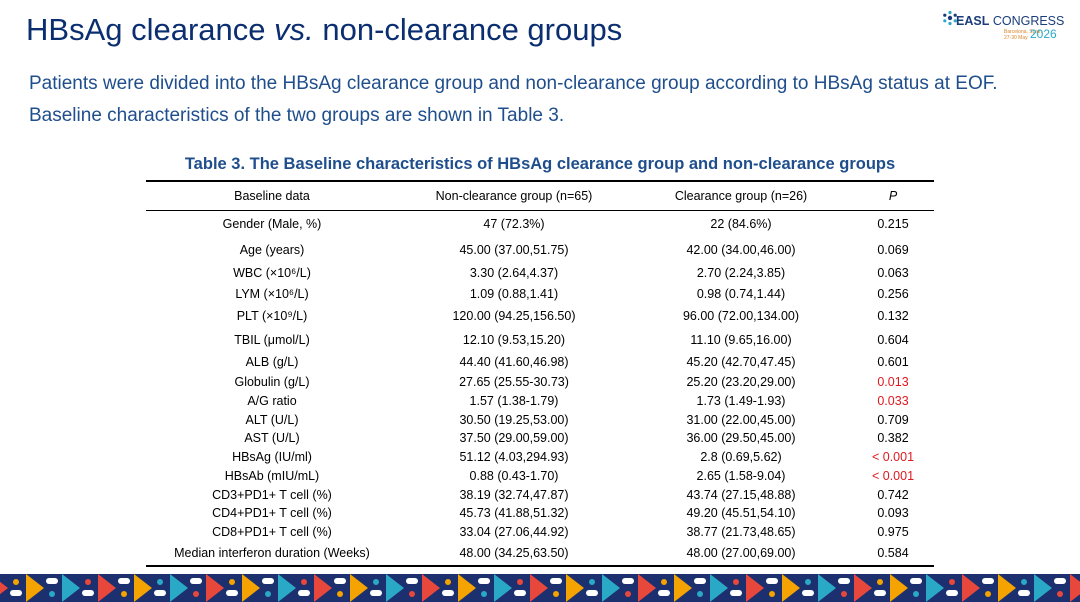  I want to click on non-clearance-value: 30.50 (19.25,53.00), so click(514, 419).